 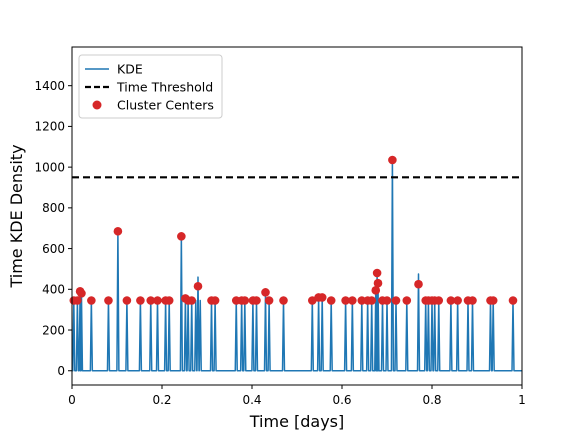 I want to click on legend-cluster-dot-icon, so click(x=97, y=105).